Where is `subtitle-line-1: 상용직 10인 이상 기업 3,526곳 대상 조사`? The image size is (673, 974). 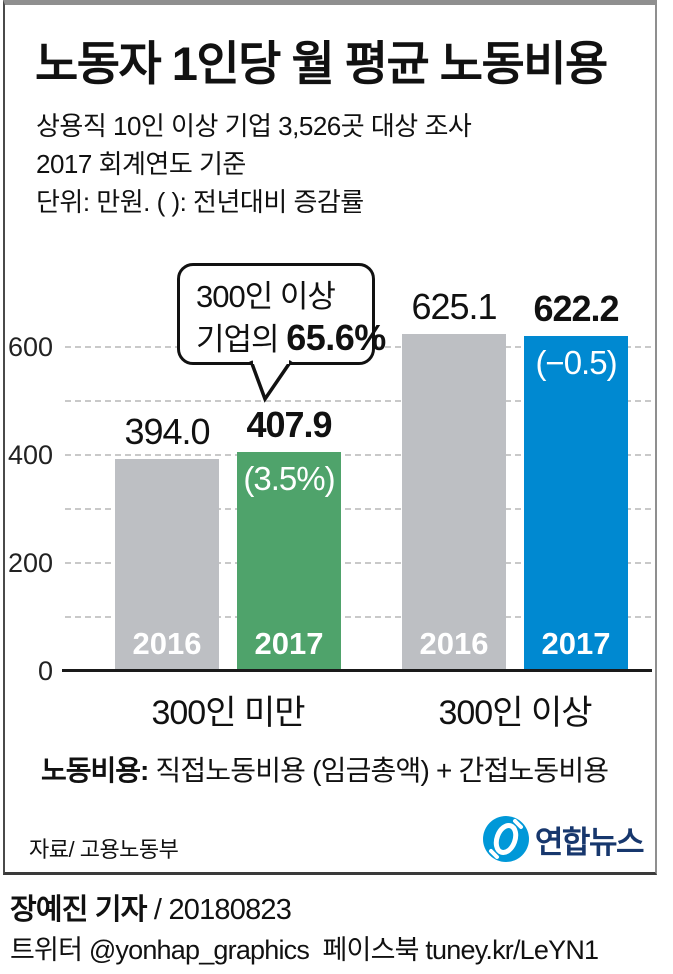
subtitle-line-1: 상용직 10인 이상 기업 3,526곳 대상 조사 is located at coordinates (254, 126).